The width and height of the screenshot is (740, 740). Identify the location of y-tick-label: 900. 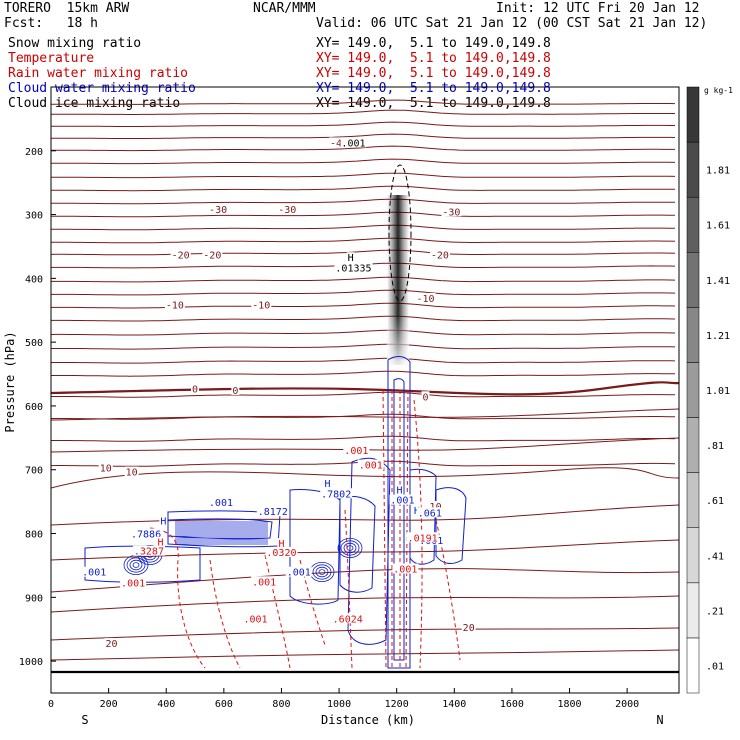
(34, 598).